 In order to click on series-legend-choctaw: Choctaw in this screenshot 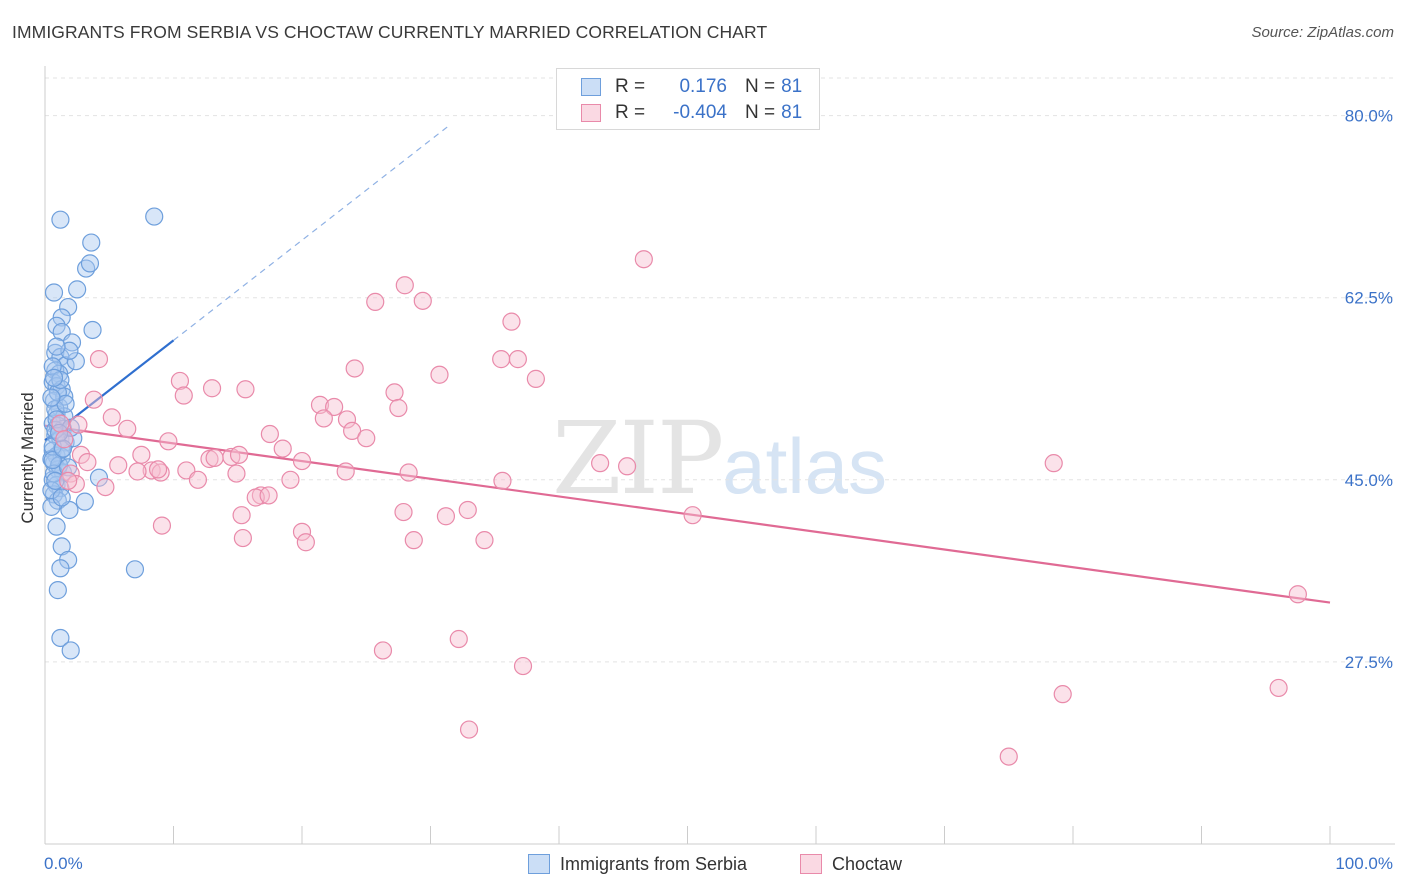, I will do `click(851, 864)`.